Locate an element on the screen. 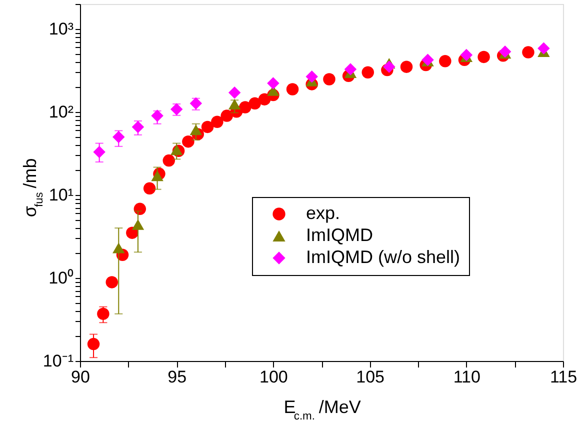 The image size is (579, 425). y-tick-label: 10¹ is located at coordinates (61, 194).